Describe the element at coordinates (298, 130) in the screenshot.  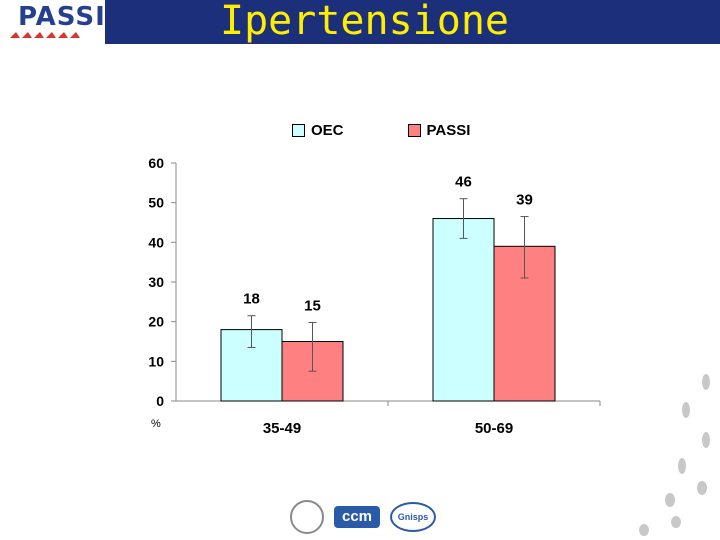
I see `legend-swatch-oec` at that location.